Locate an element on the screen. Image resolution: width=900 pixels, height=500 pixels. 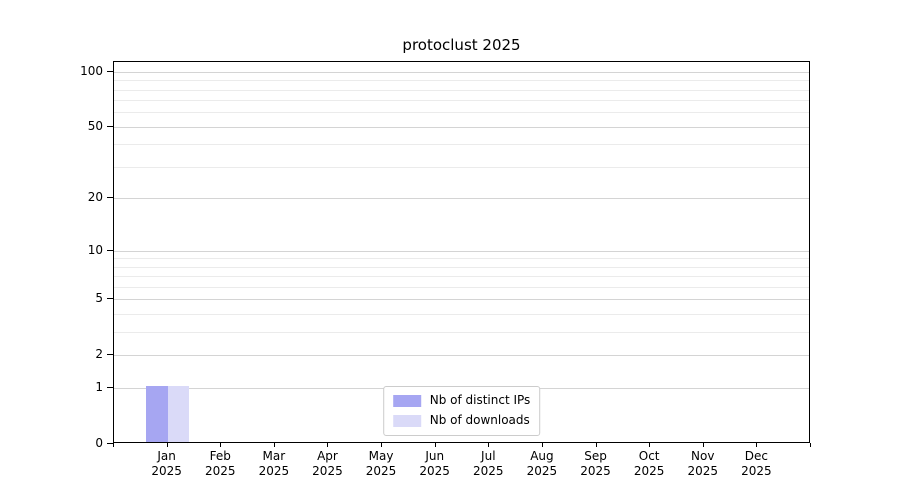
x-tick-month: Oct is located at coordinates (649, 456).